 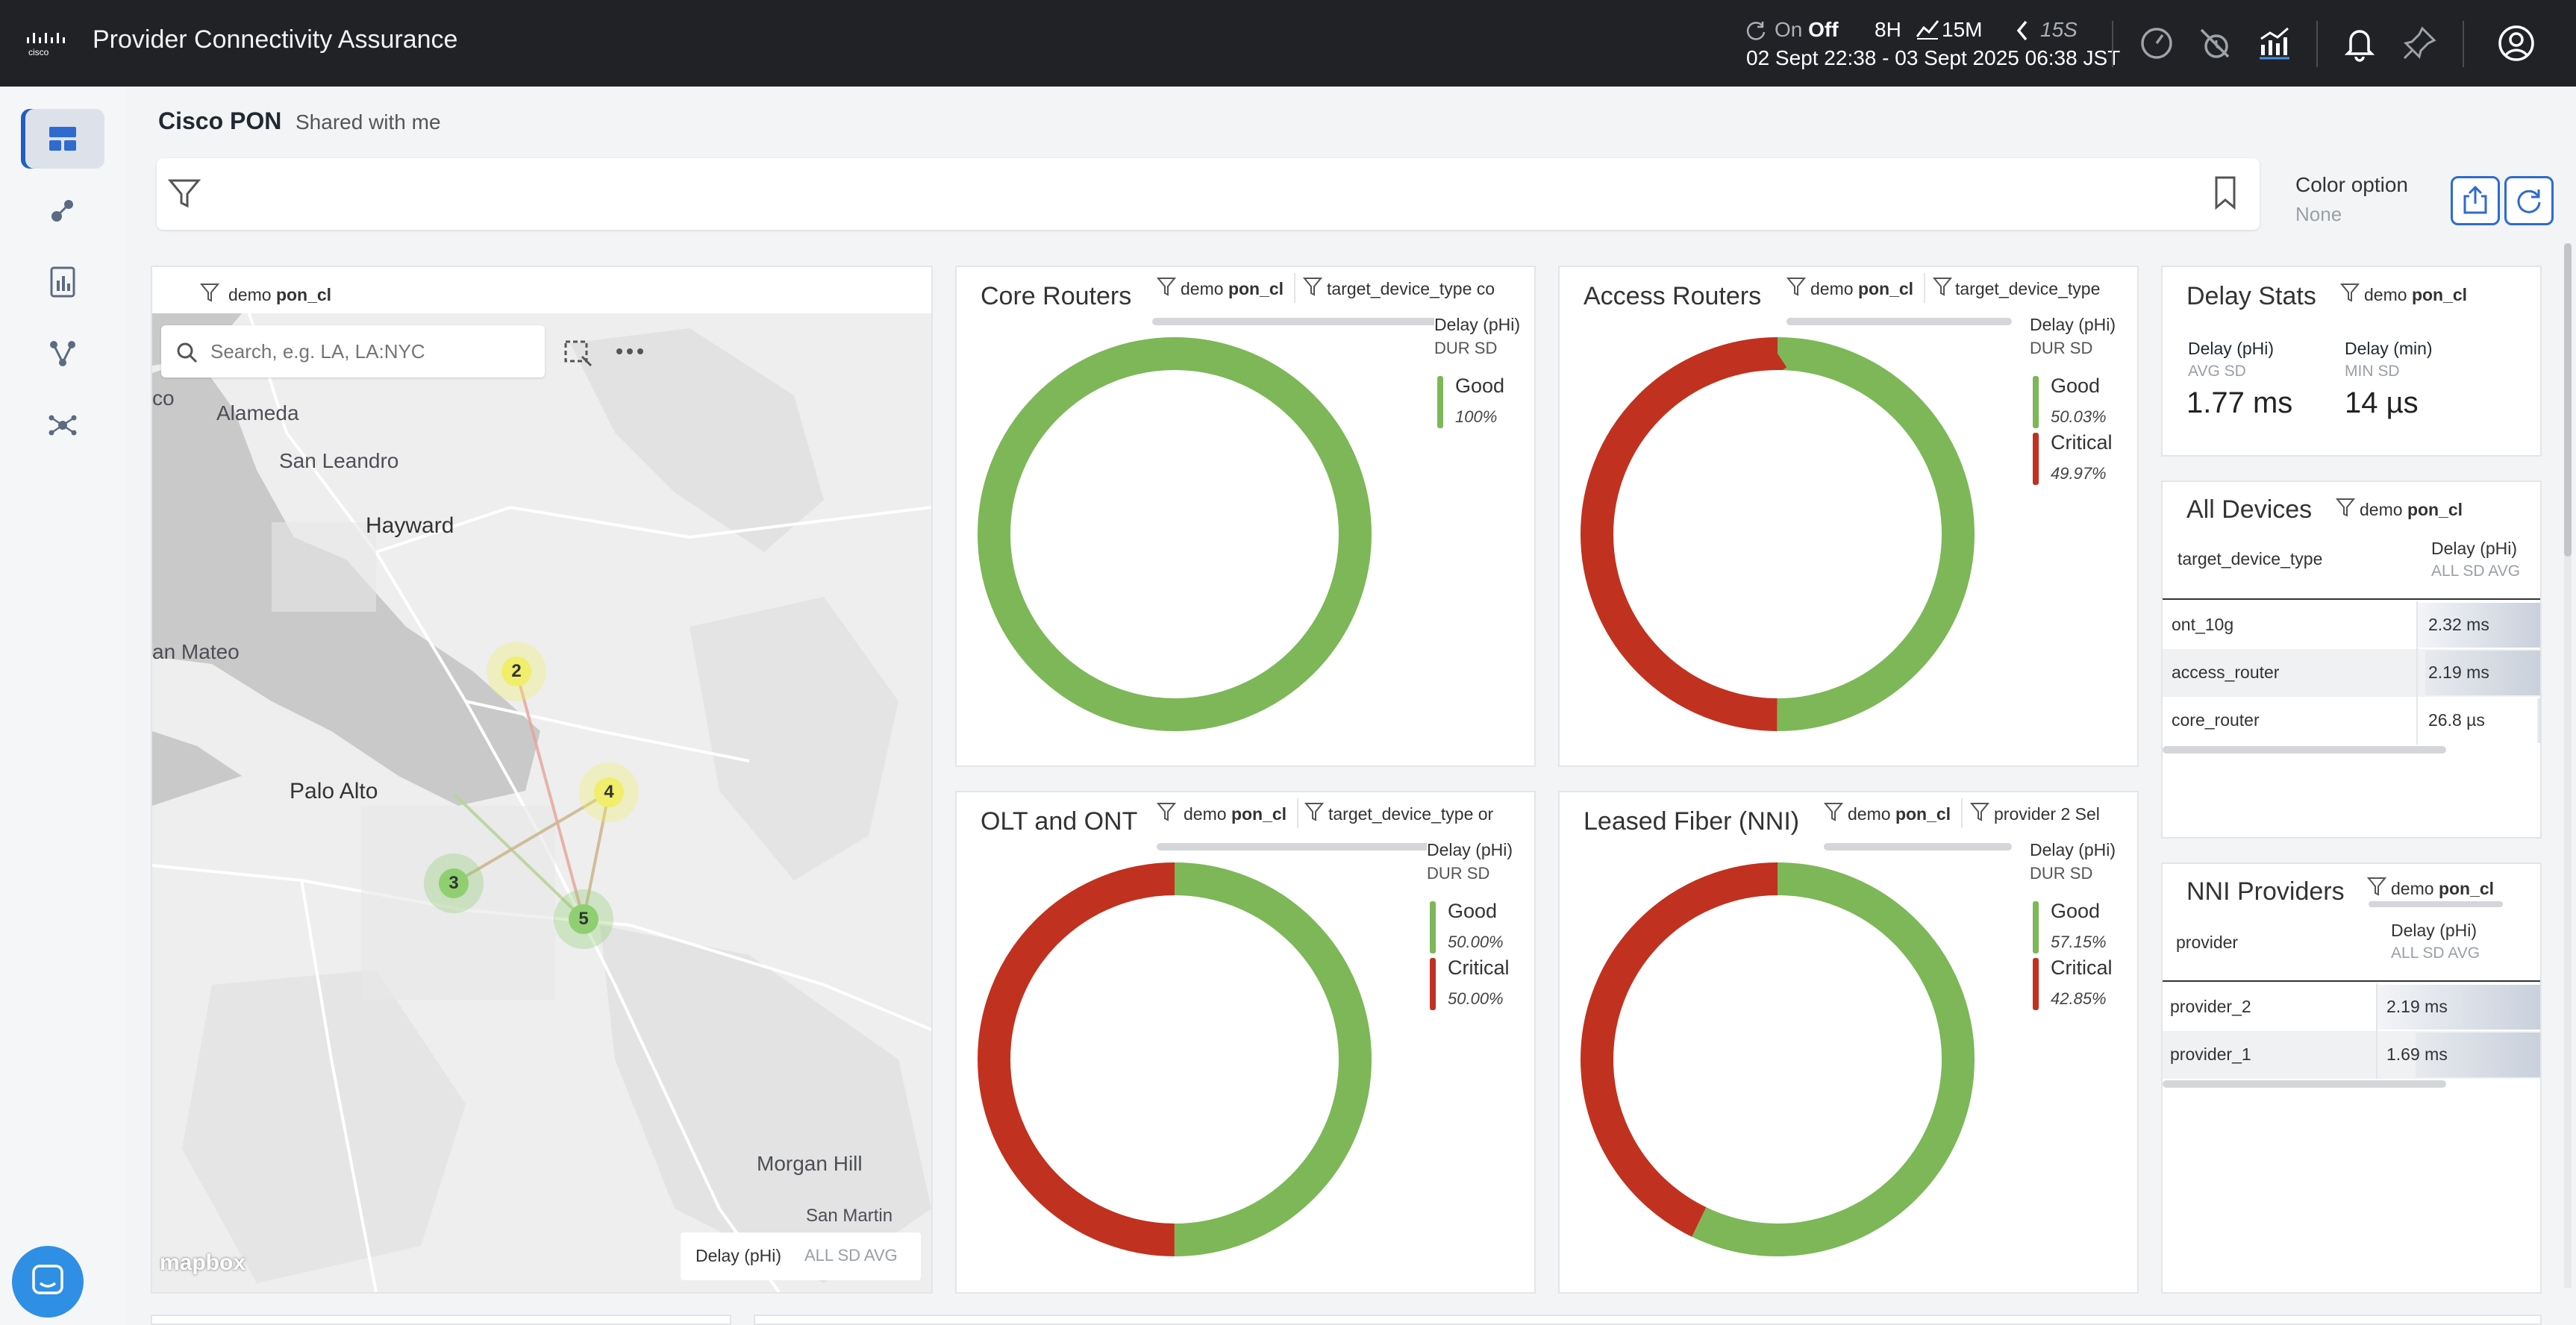 What do you see at coordinates (2458, 624) in the screenshot?
I see `table-cell: 2.32 ms` at bounding box center [2458, 624].